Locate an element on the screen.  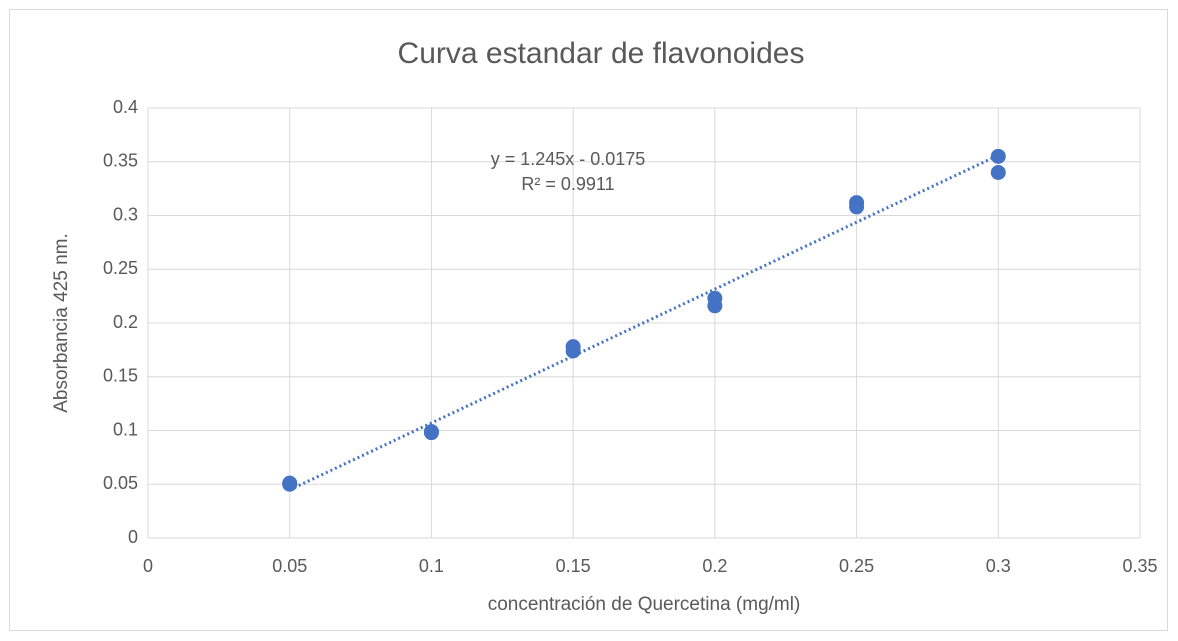
x-tick-label: 0.15 is located at coordinates (573, 566).